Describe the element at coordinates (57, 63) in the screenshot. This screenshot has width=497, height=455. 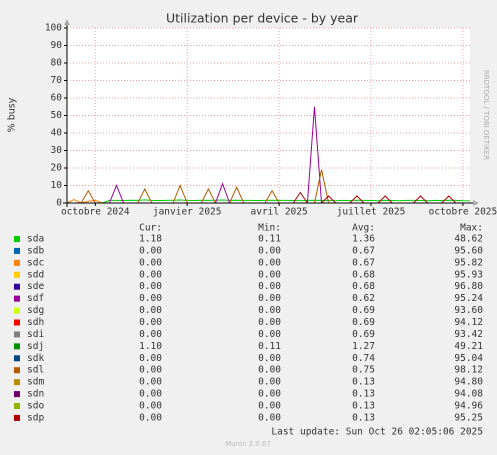
I see `y-tick-label: 80` at that location.